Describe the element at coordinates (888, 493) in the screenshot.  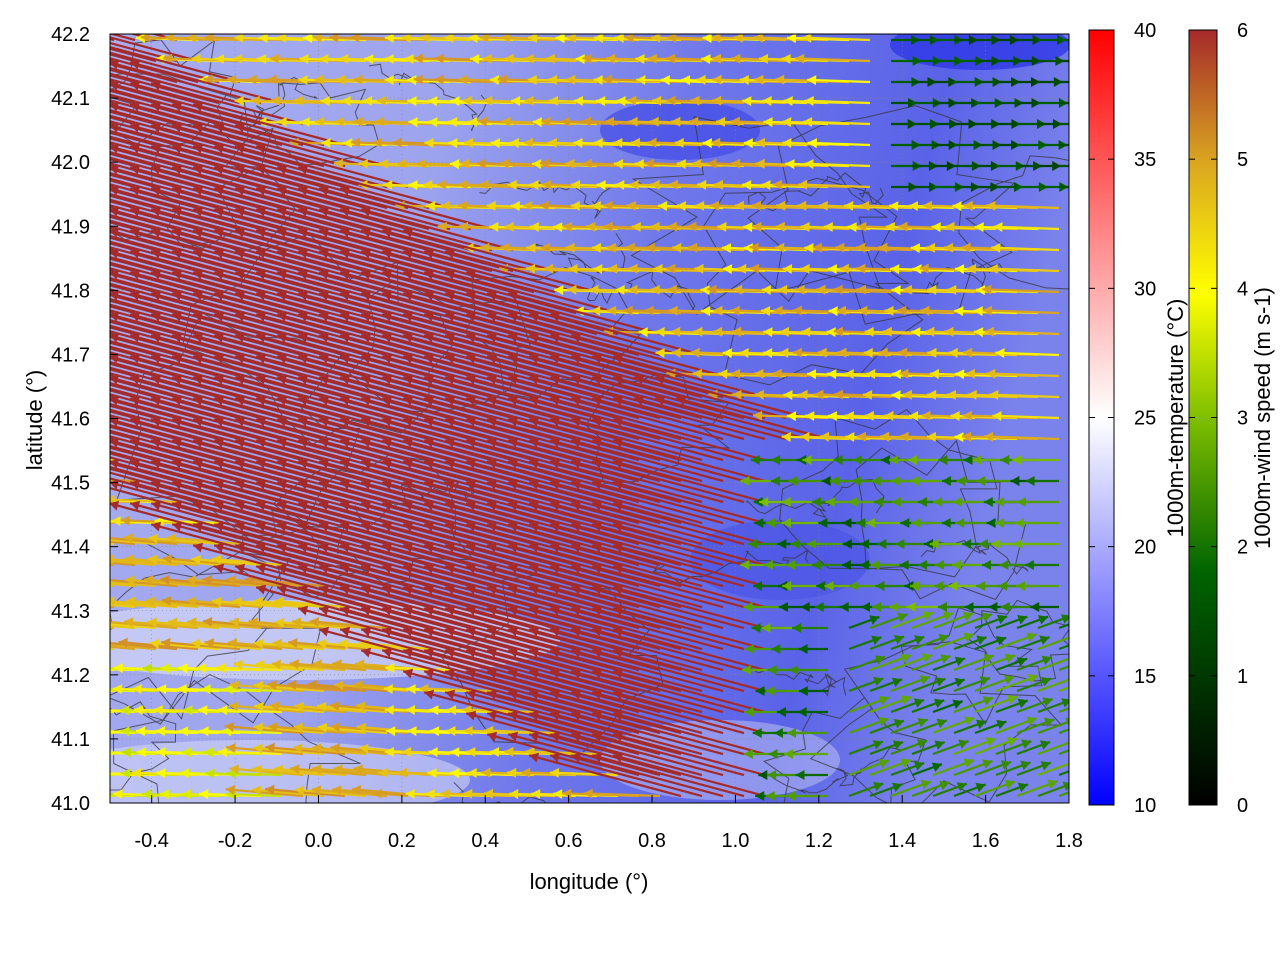
I see `contour-line` at that location.